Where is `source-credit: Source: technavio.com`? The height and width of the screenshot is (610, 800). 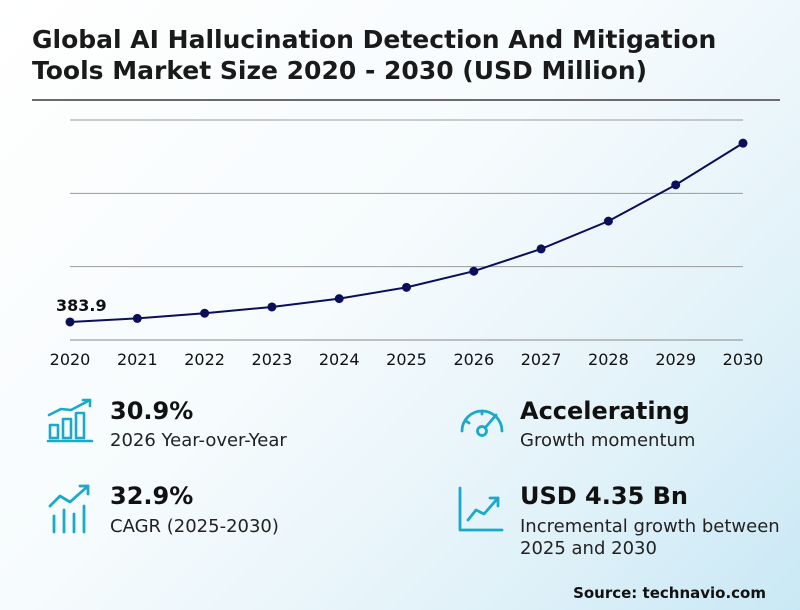 source-credit: Source: technavio.com is located at coordinates (669, 593).